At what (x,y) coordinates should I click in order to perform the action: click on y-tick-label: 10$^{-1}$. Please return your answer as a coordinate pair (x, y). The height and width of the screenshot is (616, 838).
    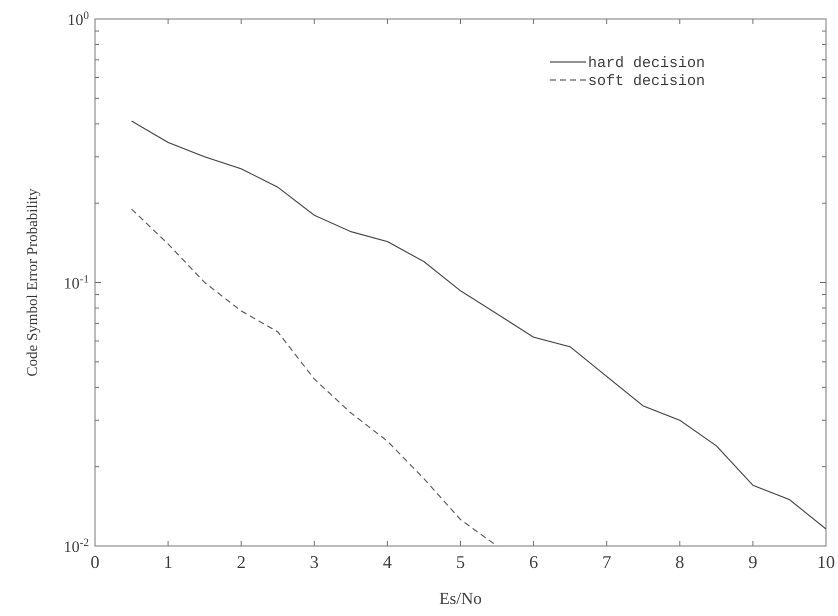
    Looking at the image, I should click on (76, 283).